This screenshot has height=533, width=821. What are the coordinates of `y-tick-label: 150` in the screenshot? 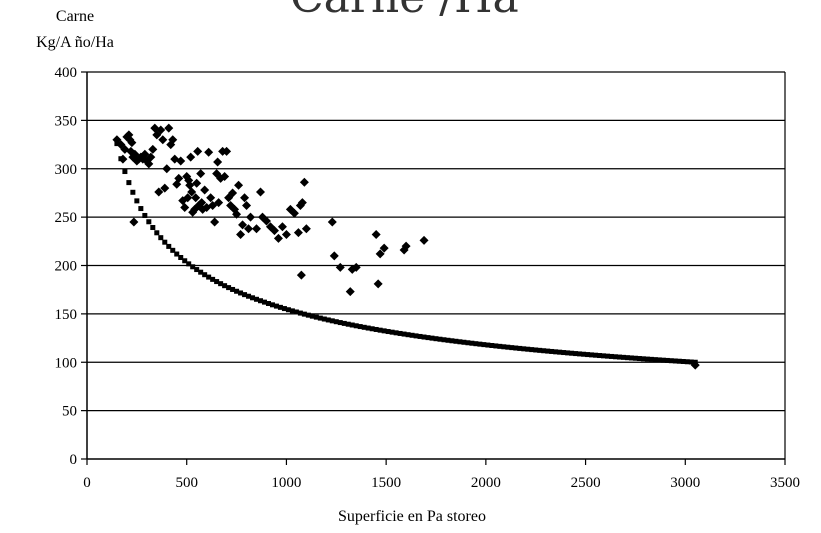 It's located at (66, 315).